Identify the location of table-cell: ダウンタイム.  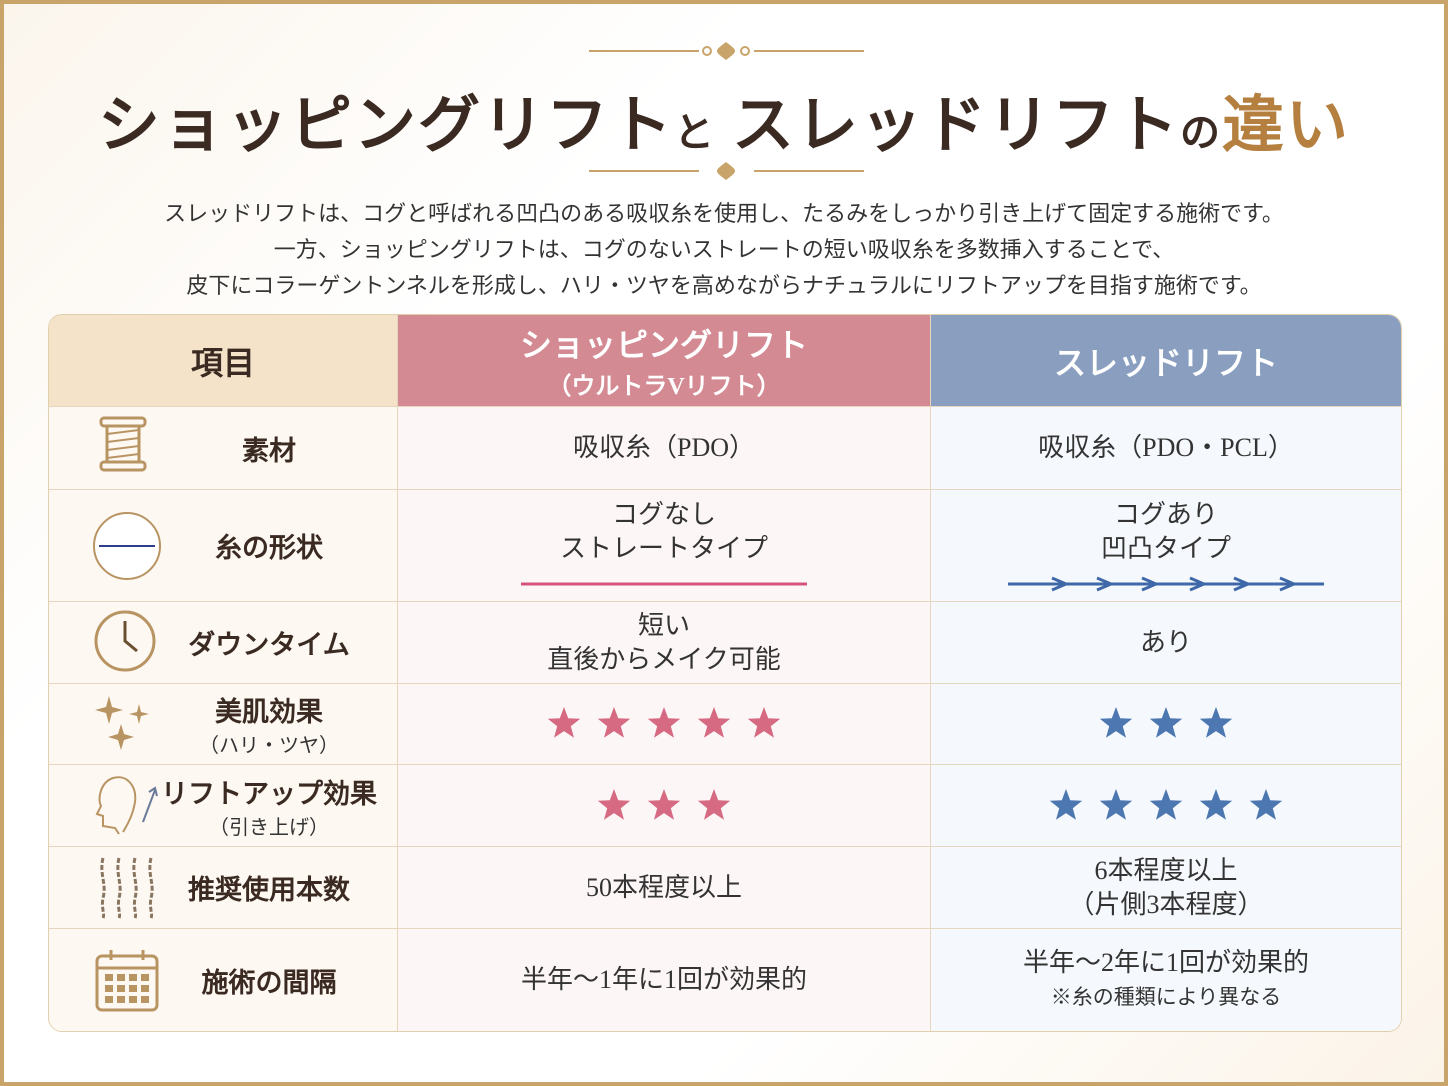
(223, 643).